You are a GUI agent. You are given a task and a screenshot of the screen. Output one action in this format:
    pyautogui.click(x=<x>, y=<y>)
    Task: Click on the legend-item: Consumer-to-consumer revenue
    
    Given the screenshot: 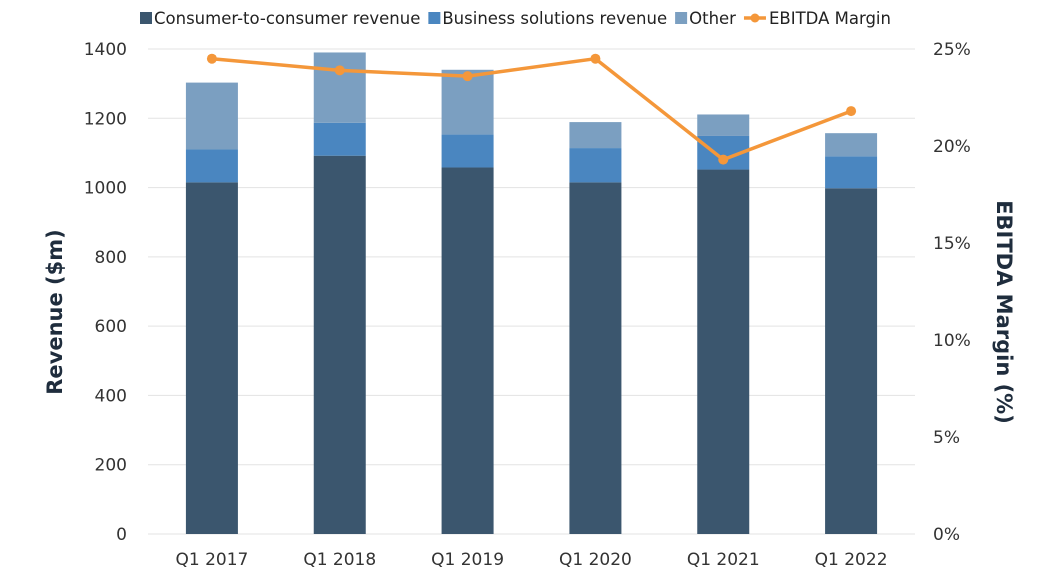 What is the action you would take?
    pyautogui.click(x=280, y=18)
    